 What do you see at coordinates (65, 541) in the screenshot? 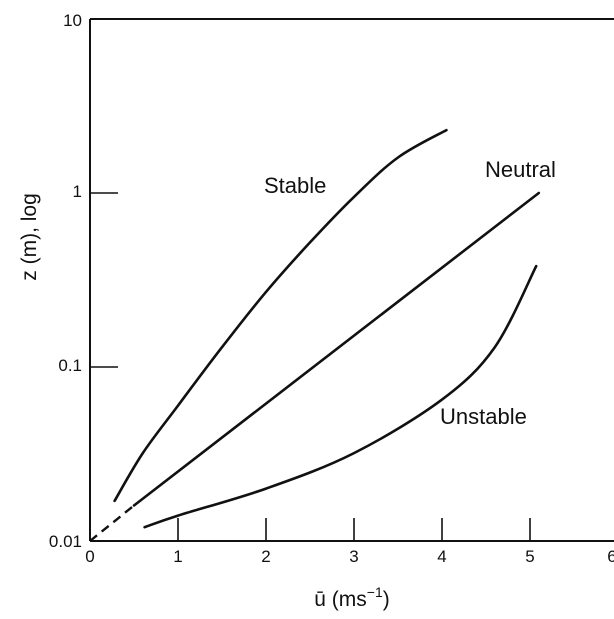
I see `y-tick-label-0: 0.01` at bounding box center [65, 541].